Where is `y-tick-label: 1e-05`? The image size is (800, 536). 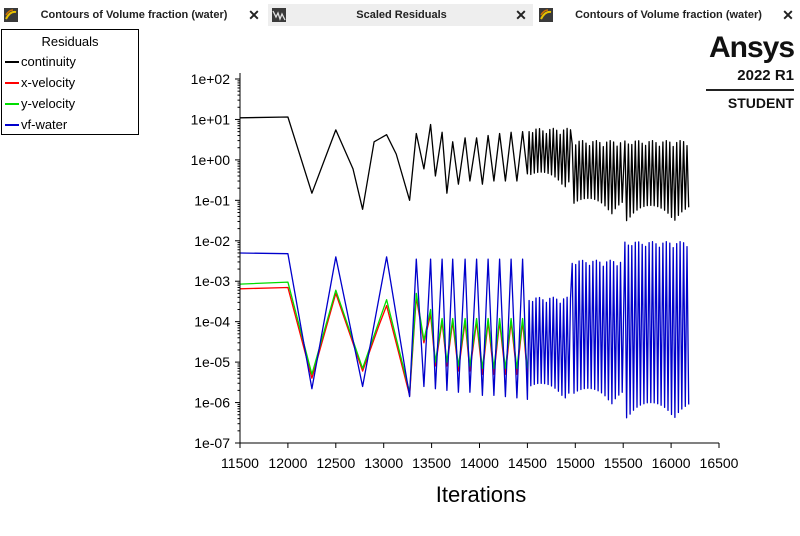
y-tick-label: 1e-05 is located at coordinates (212, 362).